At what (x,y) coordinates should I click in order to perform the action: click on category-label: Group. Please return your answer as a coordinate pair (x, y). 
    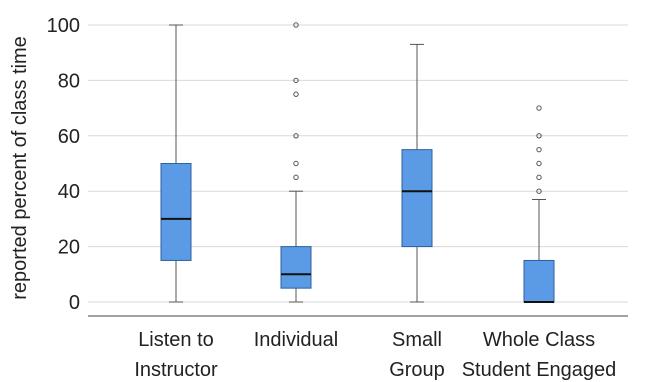
    Looking at the image, I should click on (417, 370).